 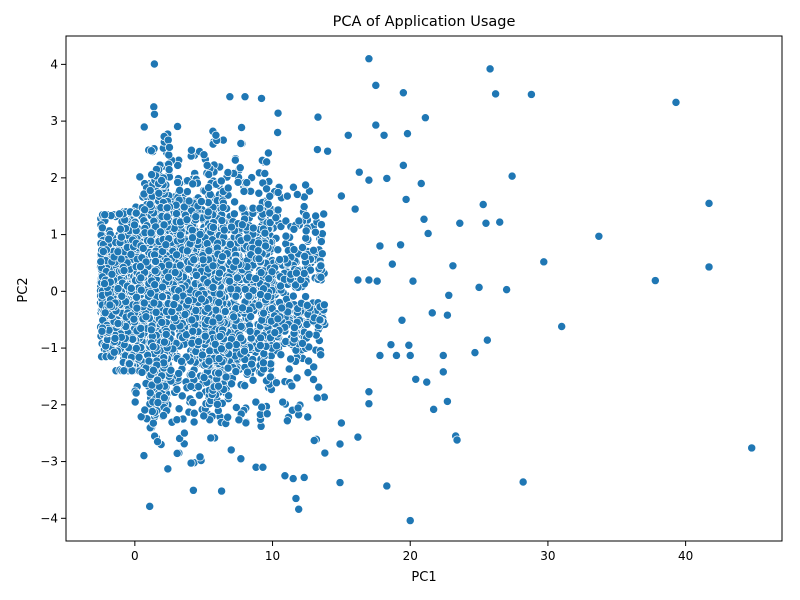 What do you see at coordinates (23, 289) in the screenshot?
I see `y-axis-label: PC2` at bounding box center [23, 289].